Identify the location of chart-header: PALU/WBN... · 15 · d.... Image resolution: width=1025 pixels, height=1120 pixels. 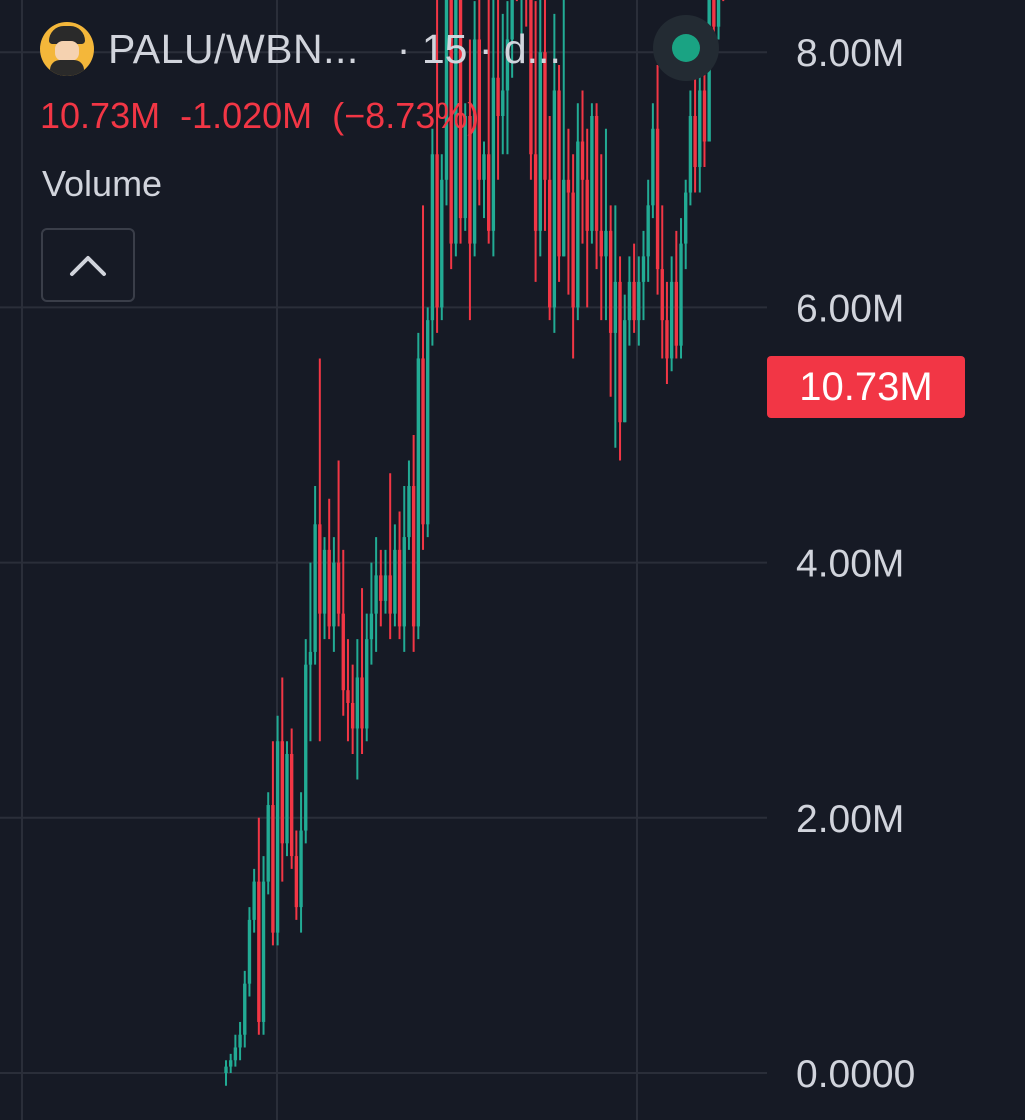
(300, 49).